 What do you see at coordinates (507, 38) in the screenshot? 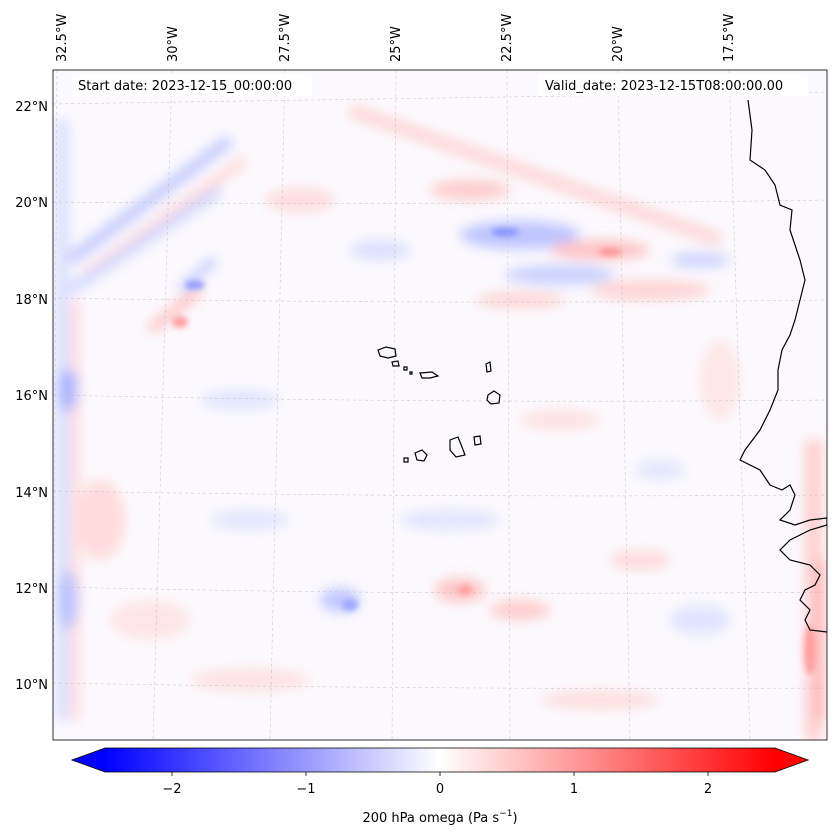
I see `x-tick-label: 22.5°W` at bounding box center [507, 38].